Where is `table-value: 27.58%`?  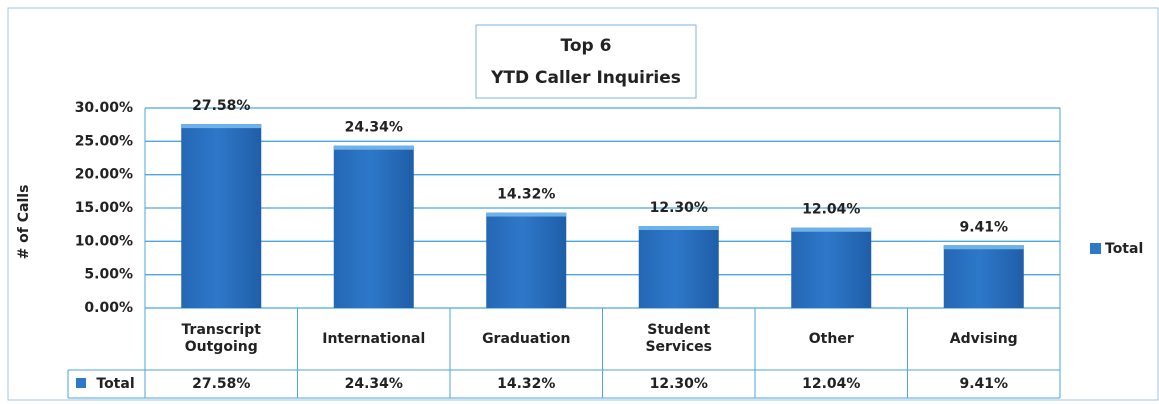
table-value: 27.58% is located at coordinates (221, 383).